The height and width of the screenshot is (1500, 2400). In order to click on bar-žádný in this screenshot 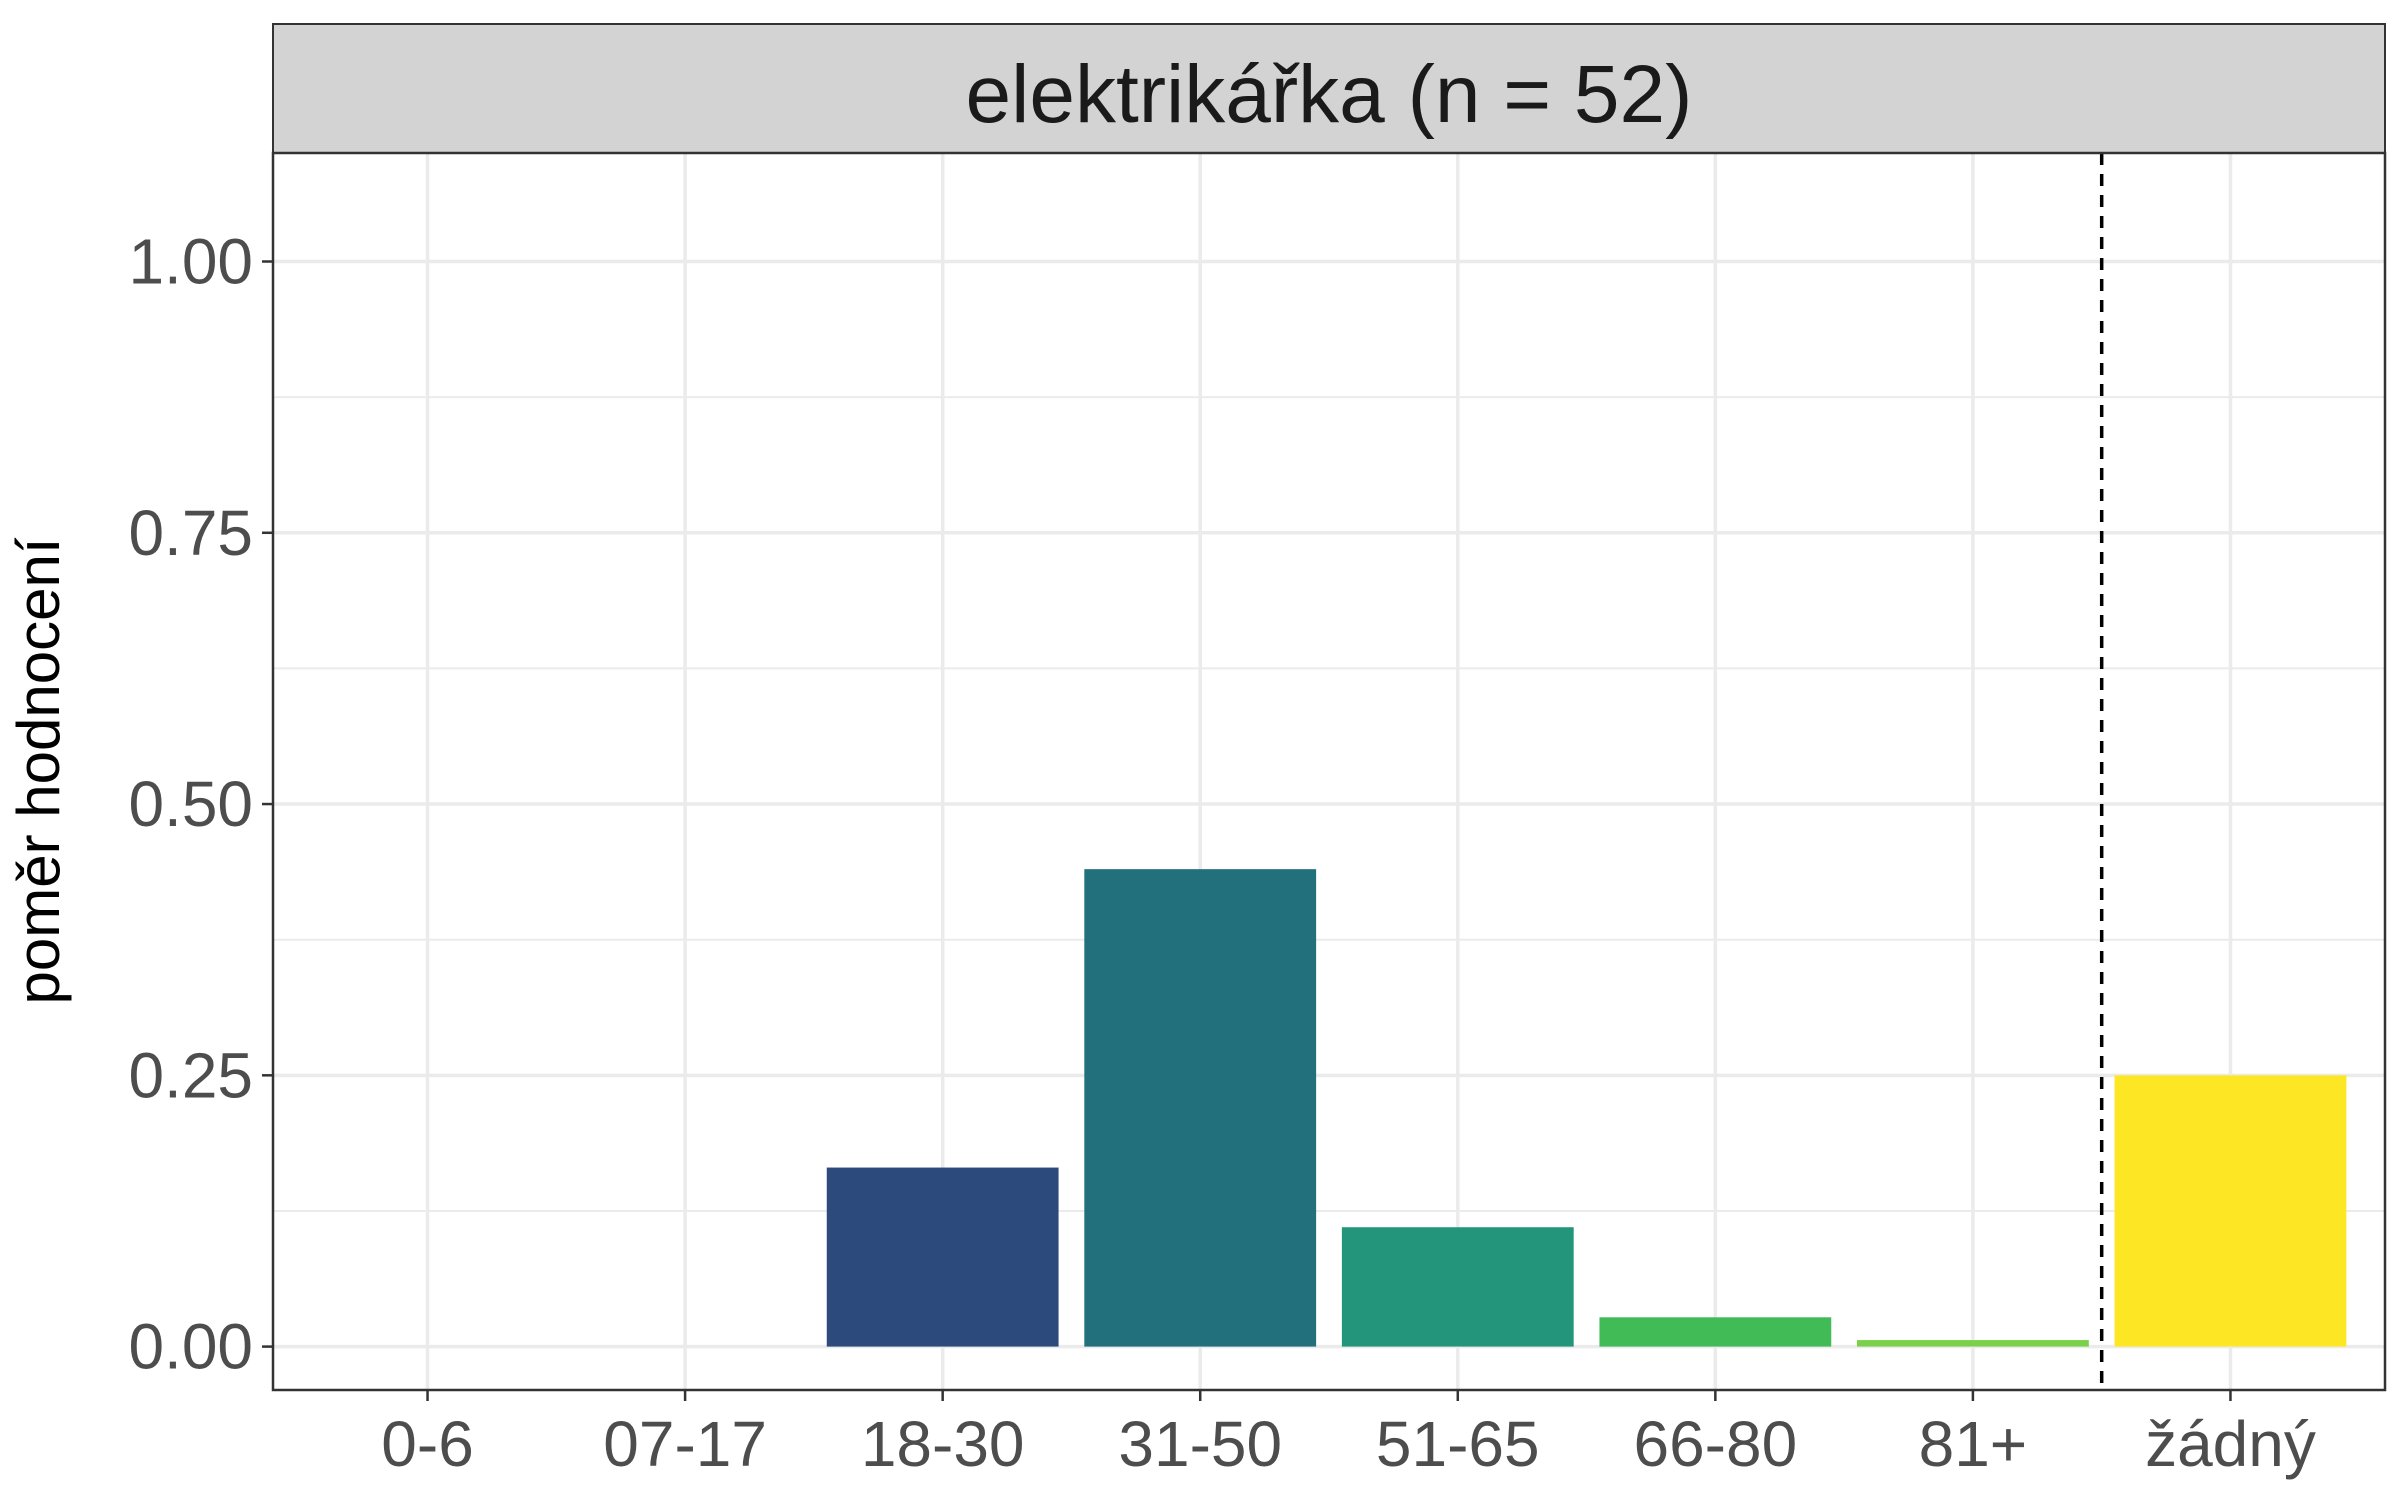, I will do `click(2230, 1211)`.